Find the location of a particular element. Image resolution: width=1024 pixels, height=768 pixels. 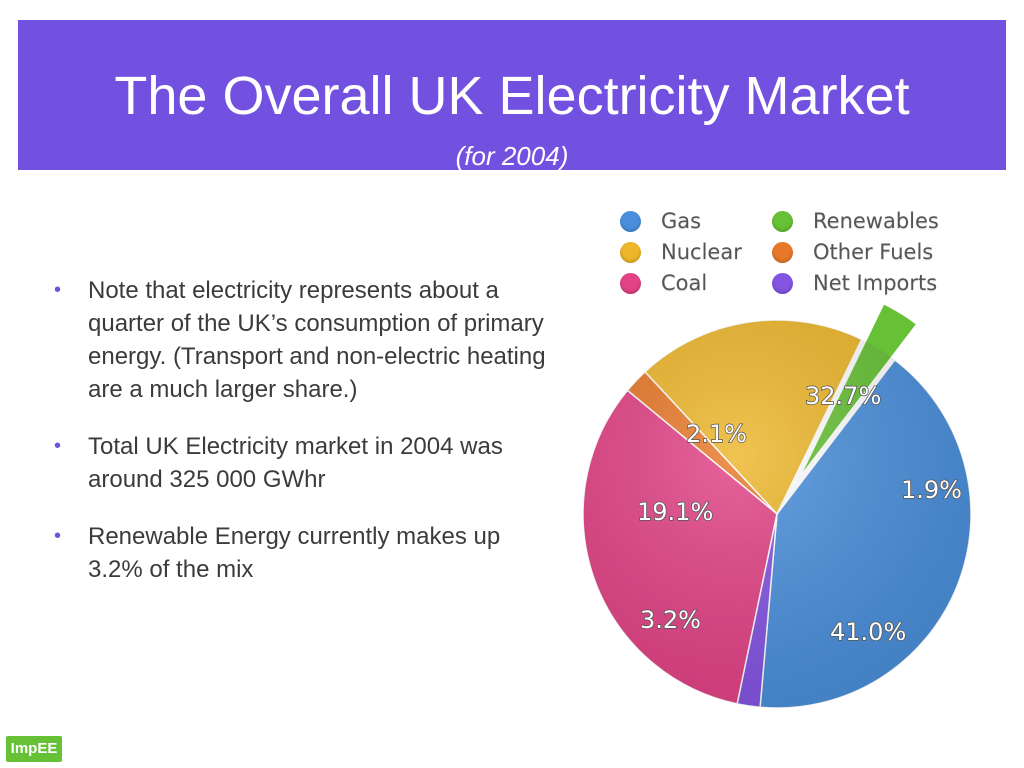

legend-item-nuclear: Nuclear is located at coordinates (681, 252).